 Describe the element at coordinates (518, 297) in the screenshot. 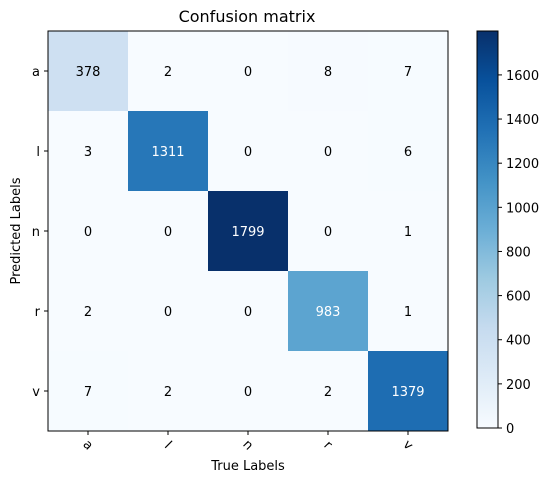

I see `colorbar-tick-label: 600` at that location.